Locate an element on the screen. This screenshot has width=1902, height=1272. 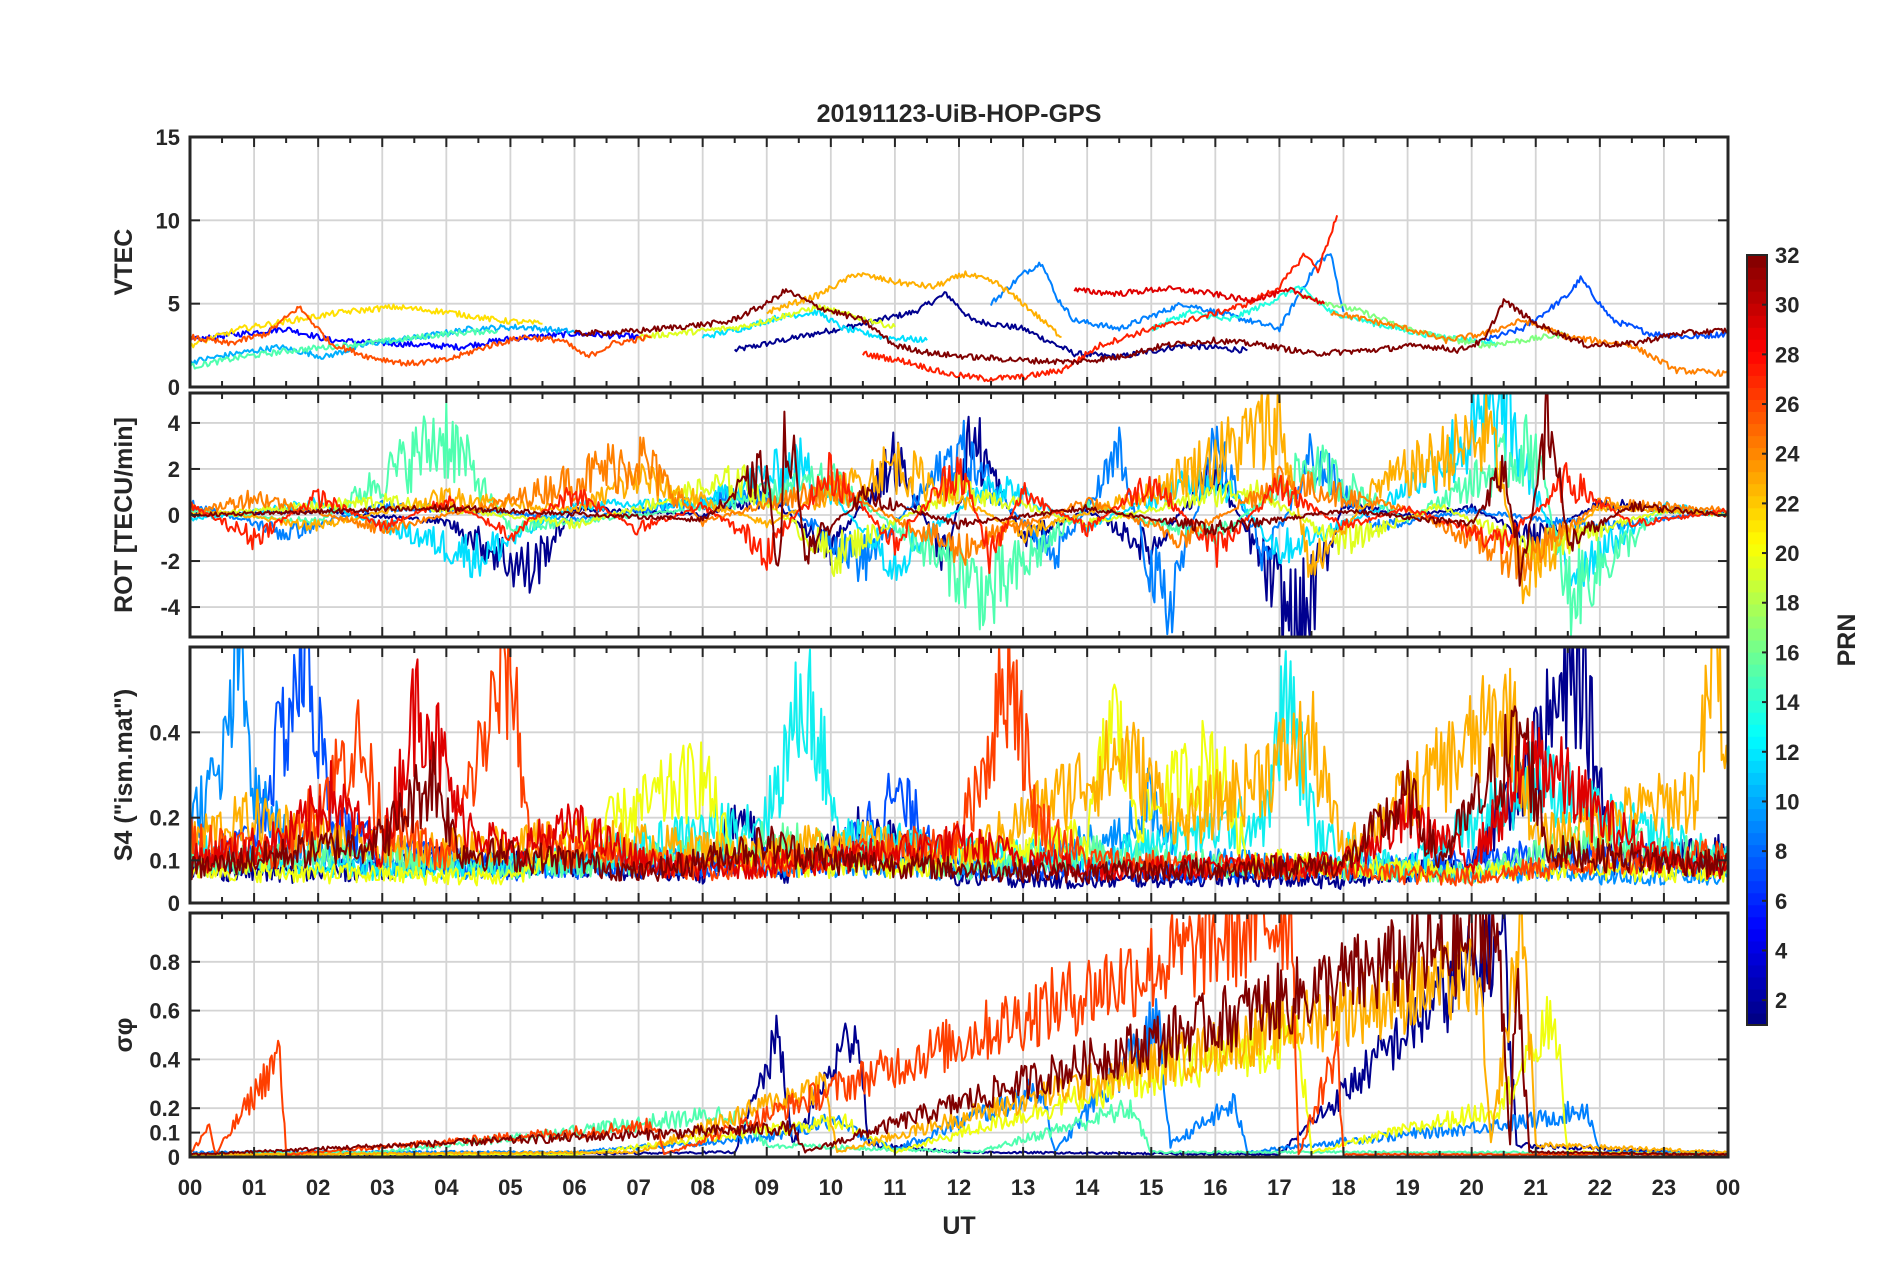
y-axis-label: ROT [TECU/min] is located at coordinates (124, 515).